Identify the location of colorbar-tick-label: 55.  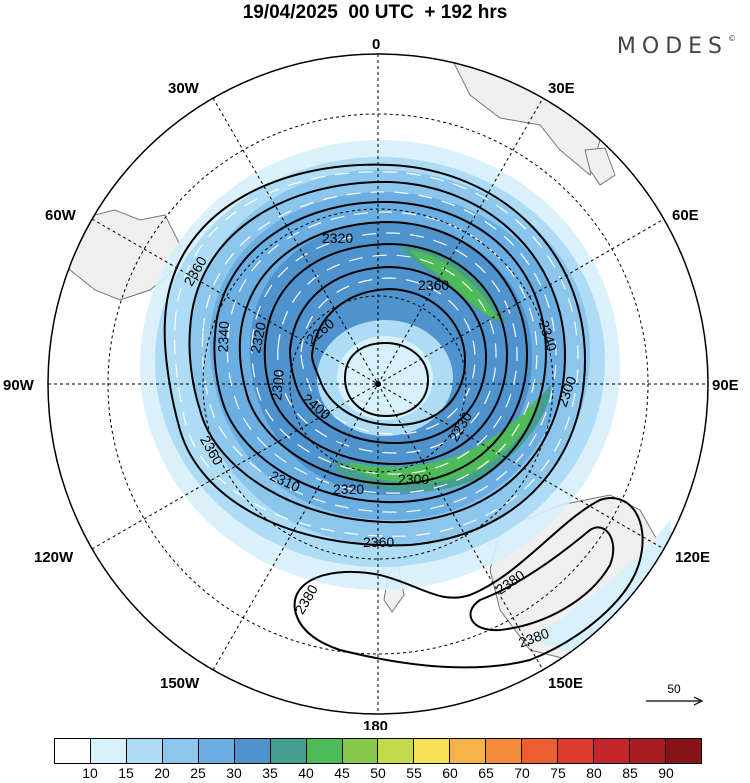
(414, 773).